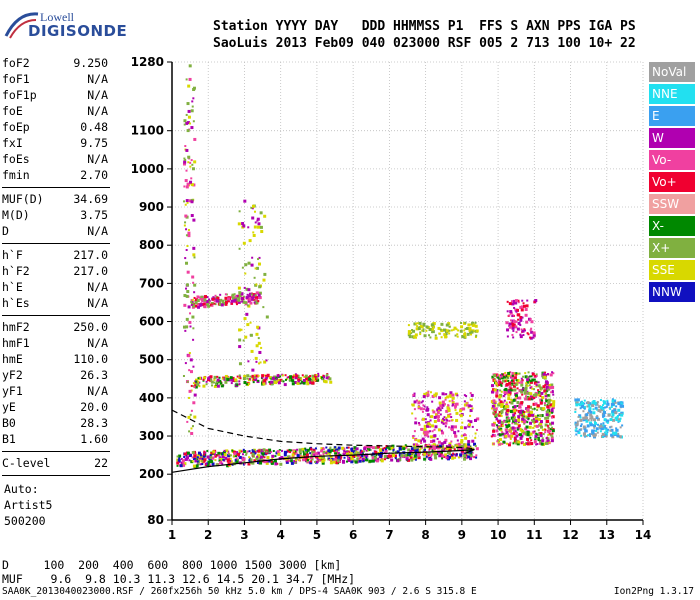 The image size is (700, 600). Describe the element at coordinates (55, 330) in the screenshot. I see `param-row-hmf2: hmF2 250.0` at that location.